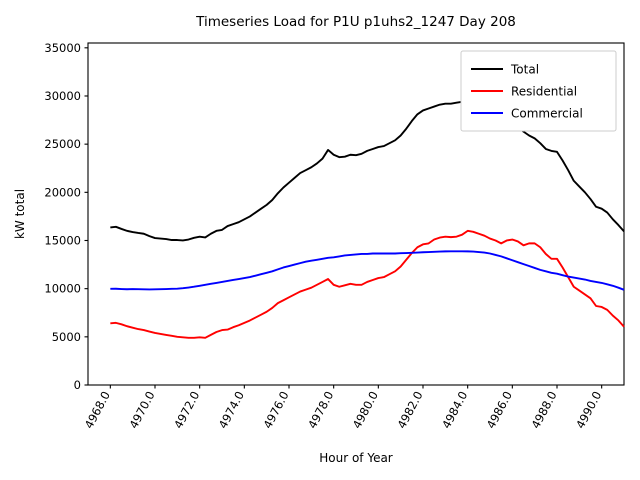 The width and height of the screenshot is (640, 480). Describe the element at coordinates (66, 337) in the screenshot. I see `y-tick-label: 5000` at that location.